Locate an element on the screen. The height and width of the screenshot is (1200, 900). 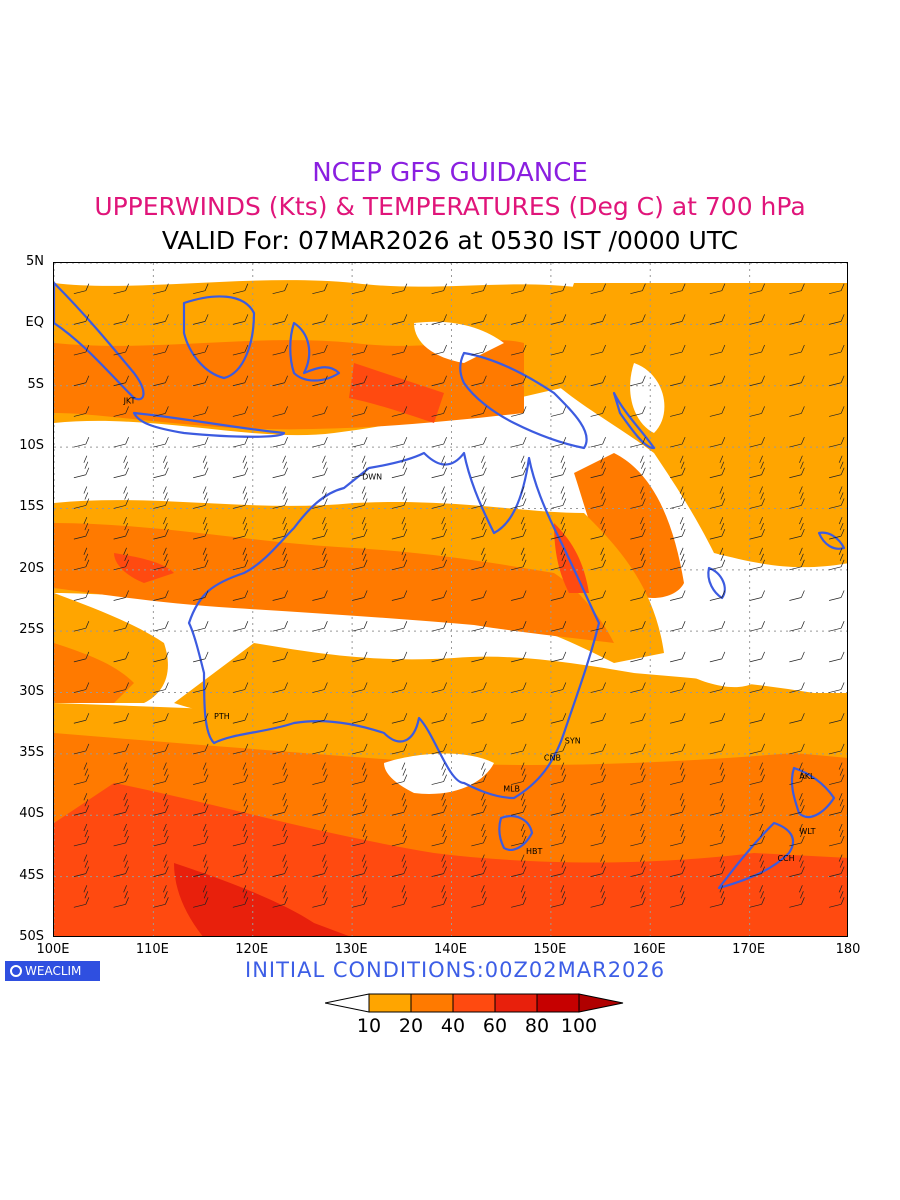
colorbar-segment is located at coordinates (432, 1003).